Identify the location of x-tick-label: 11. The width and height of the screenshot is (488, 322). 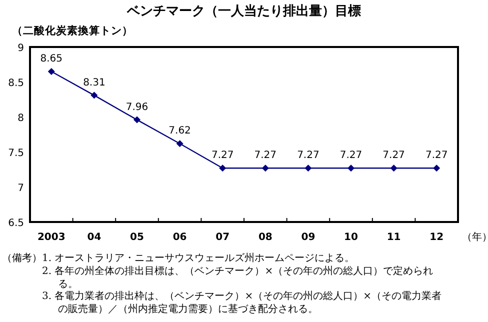
(393, 237).